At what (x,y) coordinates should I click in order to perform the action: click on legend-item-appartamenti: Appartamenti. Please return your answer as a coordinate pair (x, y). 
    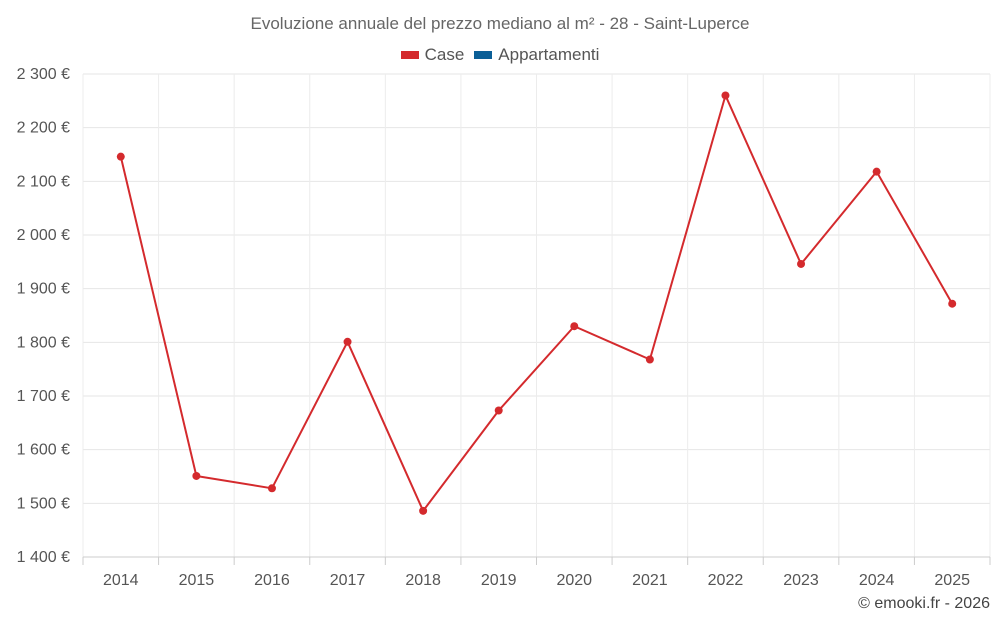
    Looking at the image, I should click on (536, 55).